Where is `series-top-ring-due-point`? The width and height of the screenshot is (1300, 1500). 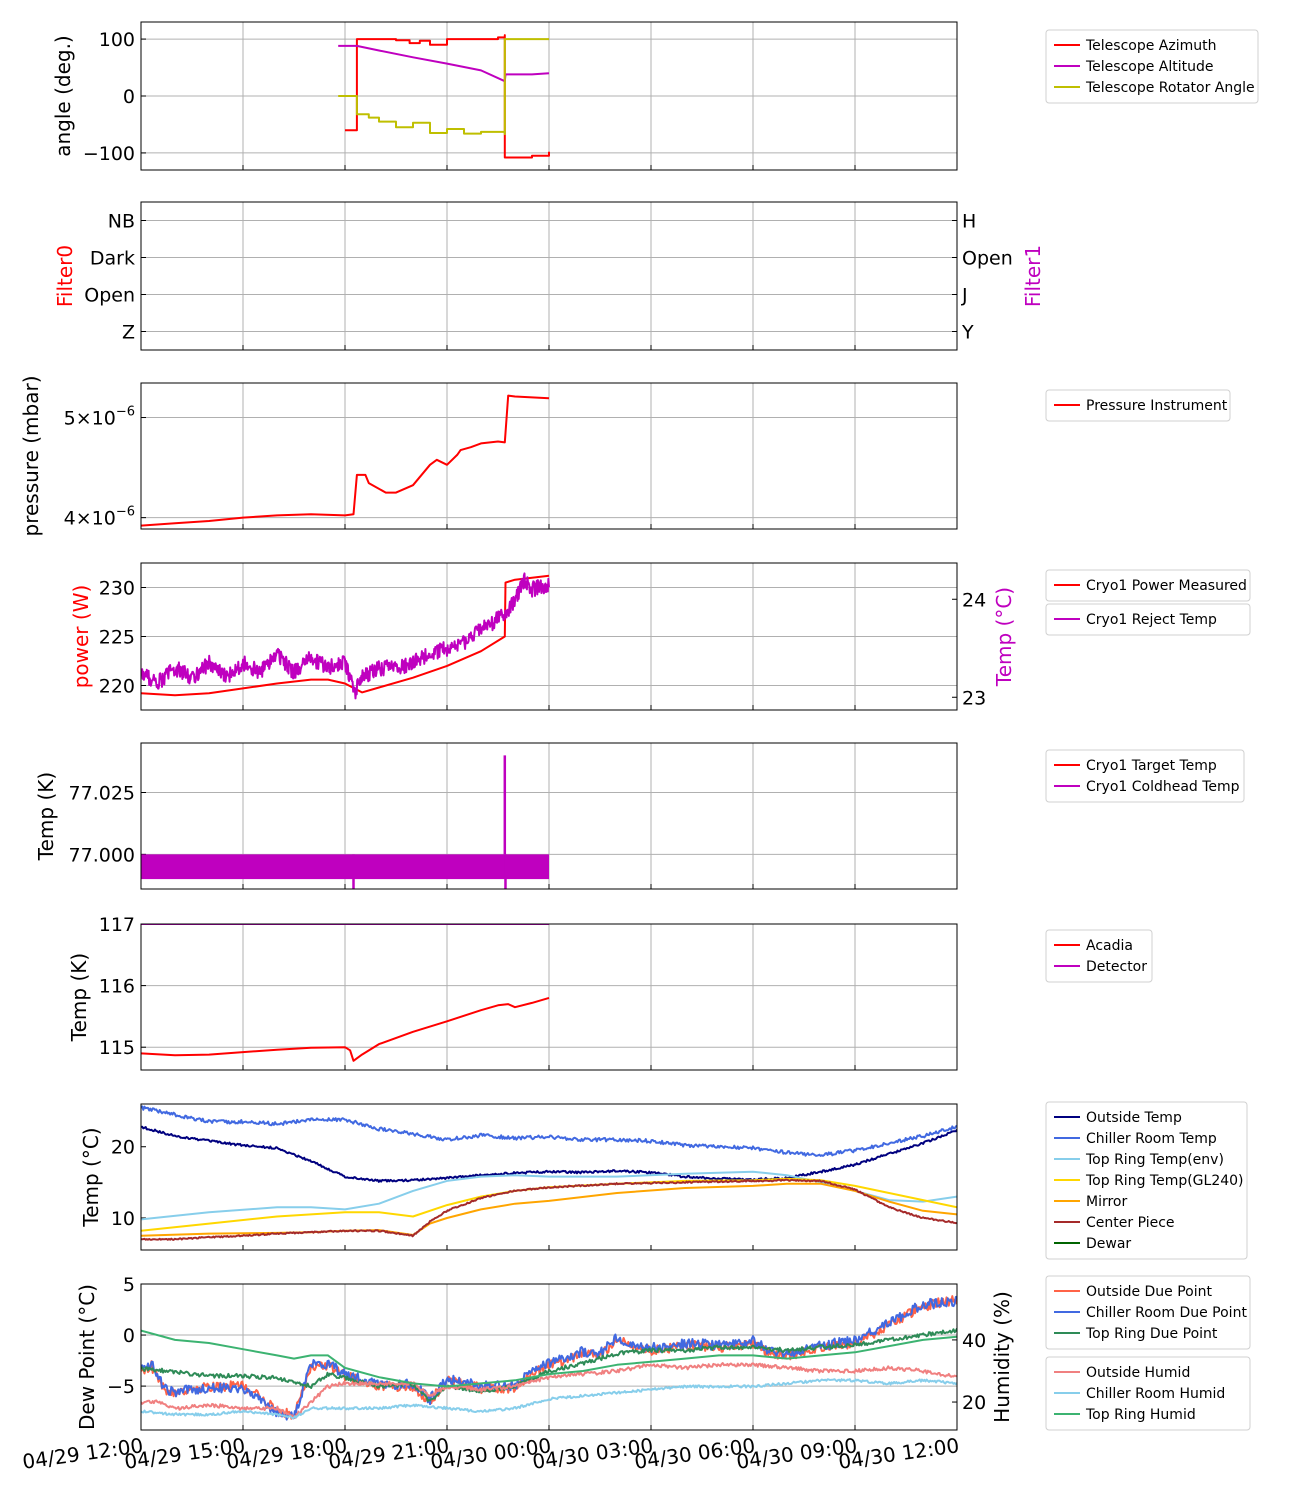 series-top-ring-due-point is located at coordinates (549, 1364).